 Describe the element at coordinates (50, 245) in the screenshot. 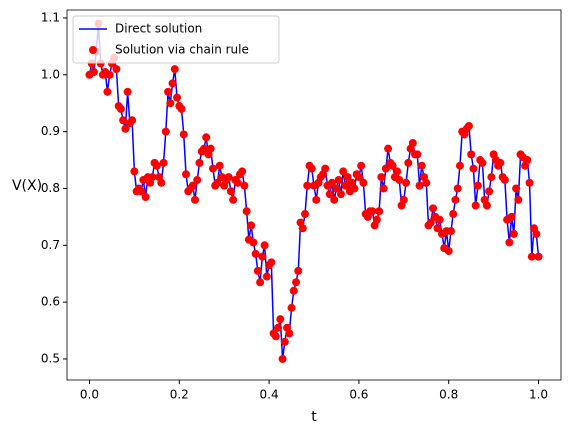

I see `y-tick-label: 0.7` at that location.